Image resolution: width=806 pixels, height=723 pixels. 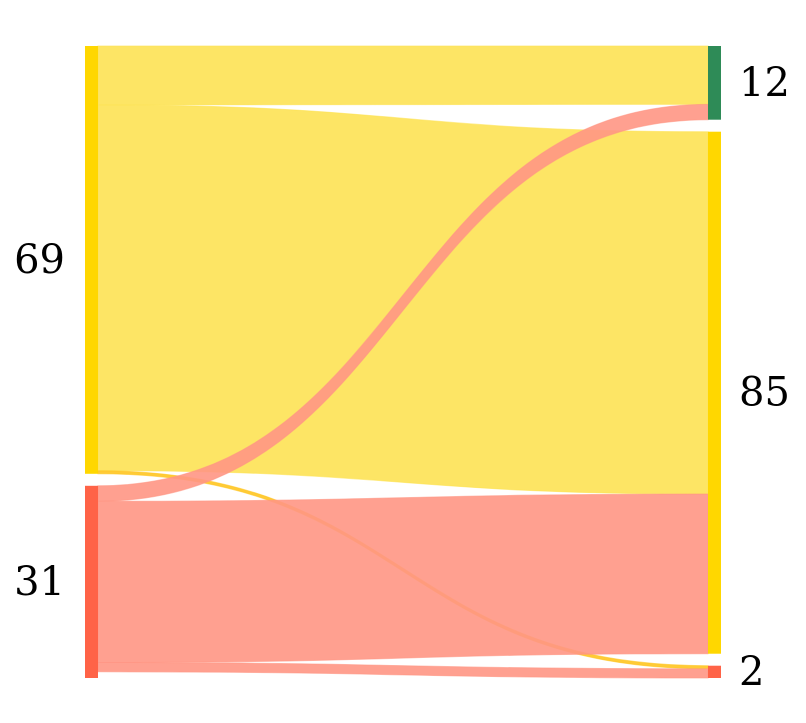 I want to click on sankey-node-R3, so click(x=714, y=671).